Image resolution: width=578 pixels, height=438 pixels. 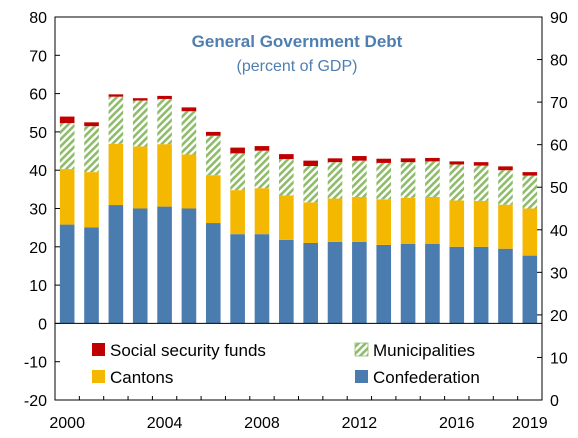 I want to click on bar-confederation-2005, so click(x=189, y=266).